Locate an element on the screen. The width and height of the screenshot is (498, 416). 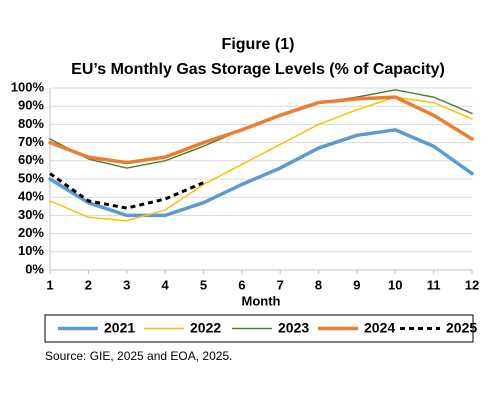
x-tick-label: 10 is located at coordinates (395, 284).